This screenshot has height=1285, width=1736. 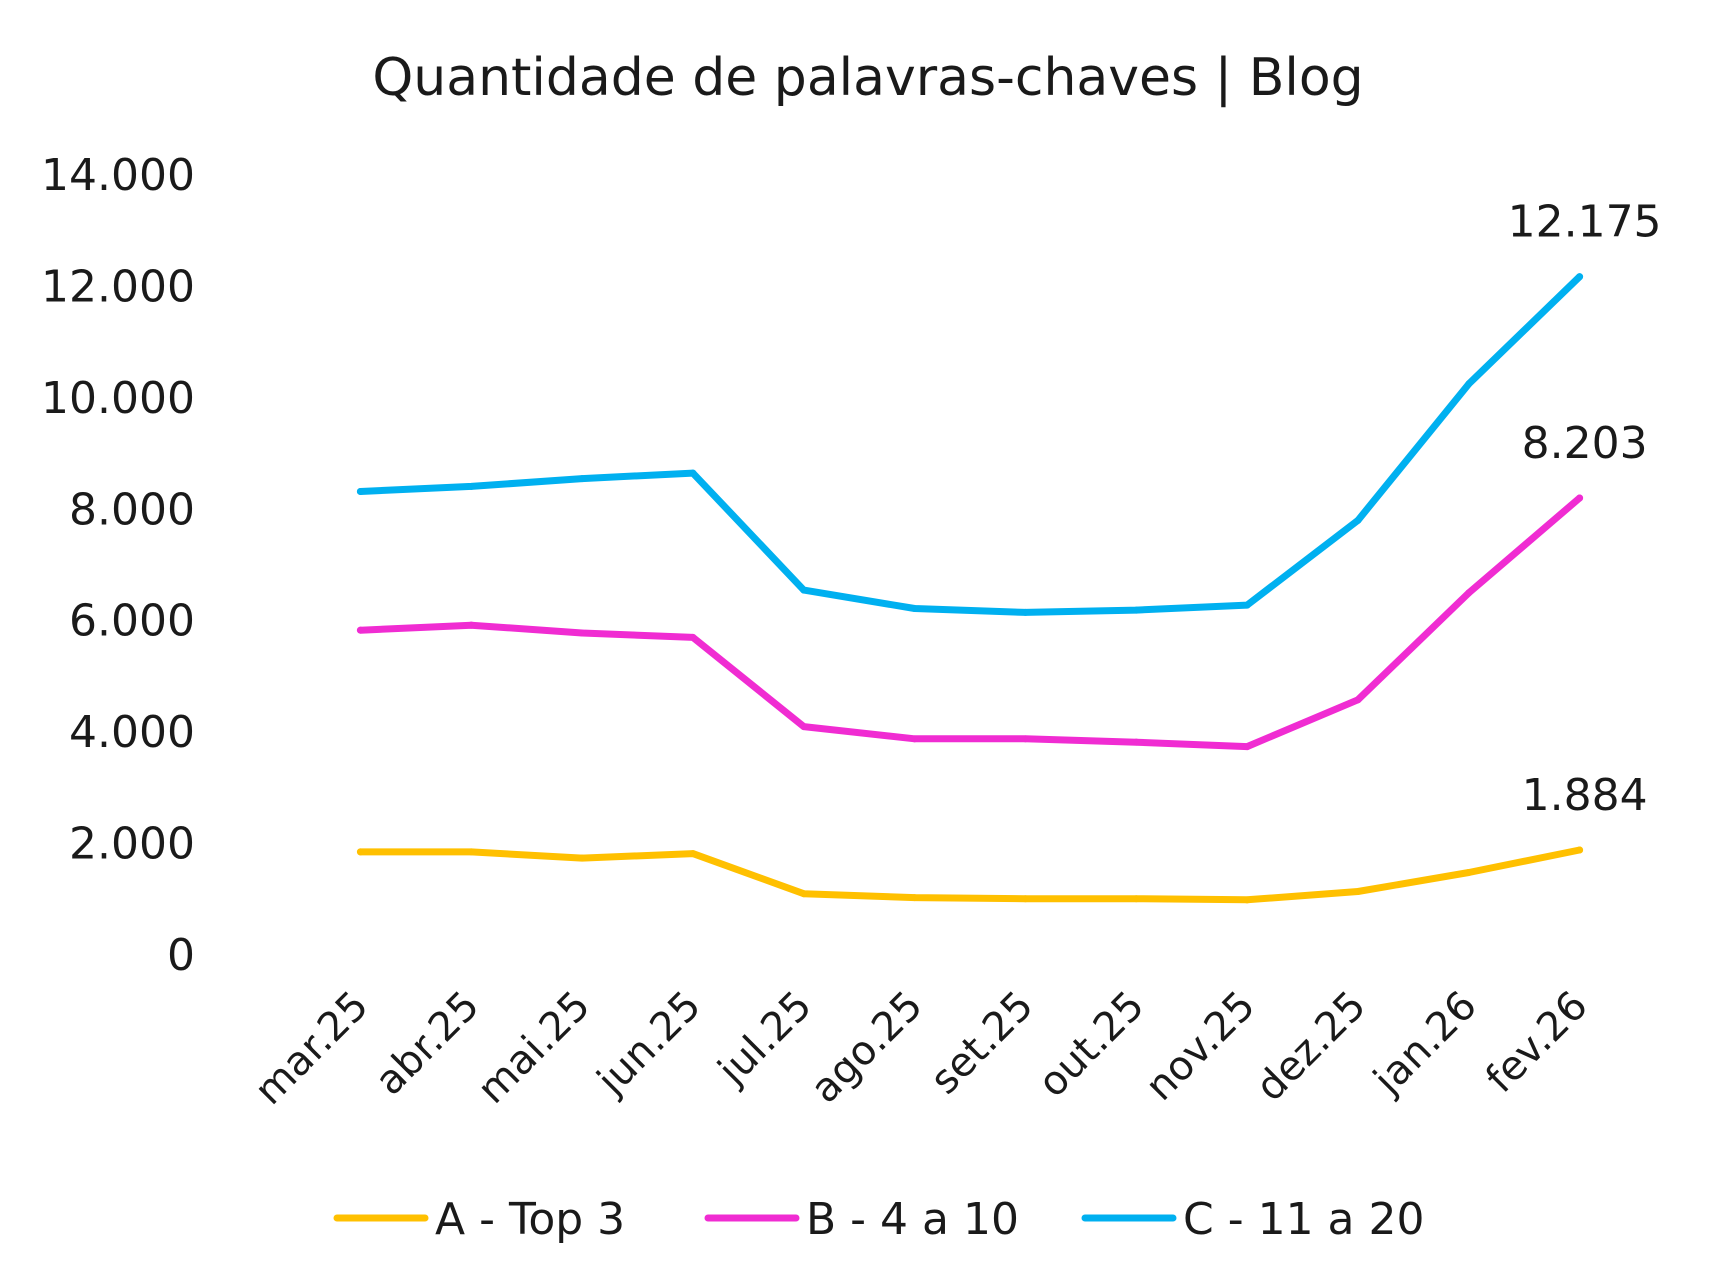 What do you see at coordinates (1585, 222) in the screenshot?
I see `data-label: 12.175` at bounding box center [1585, 222].